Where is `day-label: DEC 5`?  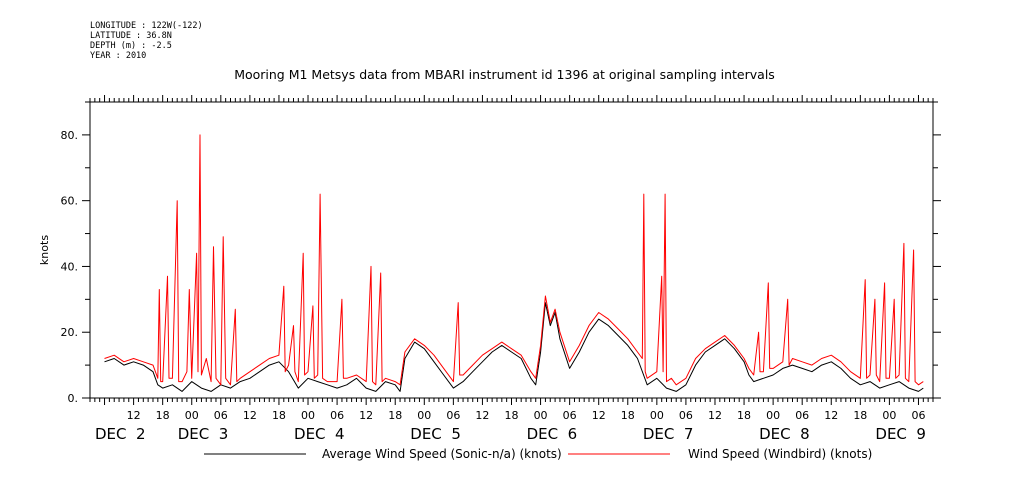 day-label: DEC 5 is located at coordinates (435, 434).